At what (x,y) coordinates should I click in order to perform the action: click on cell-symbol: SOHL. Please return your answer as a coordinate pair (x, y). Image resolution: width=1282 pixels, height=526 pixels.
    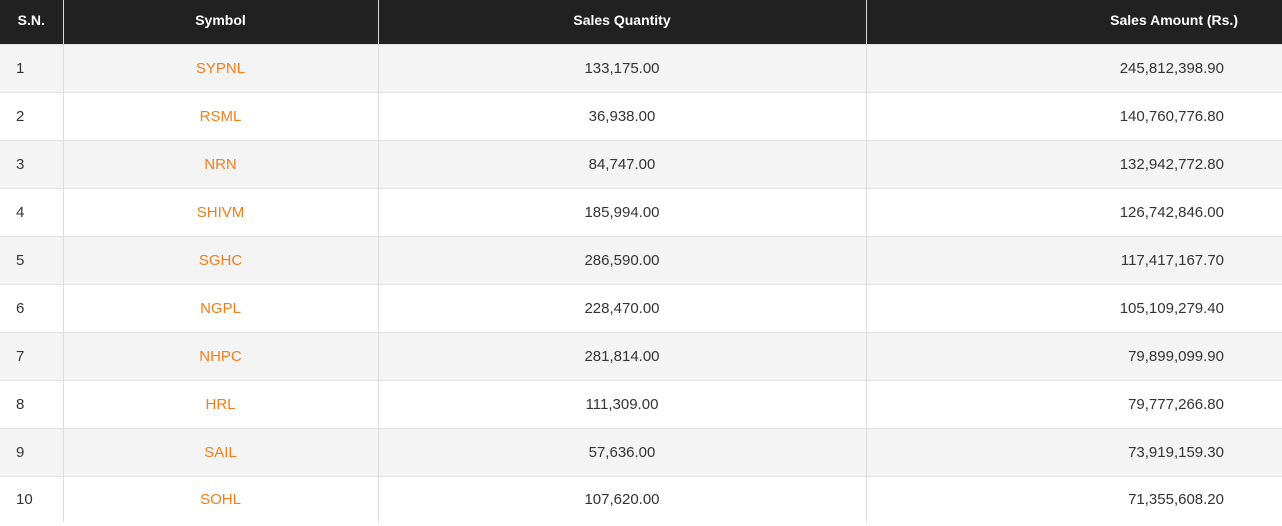
    Looking at the image, I should click on (220, 498).